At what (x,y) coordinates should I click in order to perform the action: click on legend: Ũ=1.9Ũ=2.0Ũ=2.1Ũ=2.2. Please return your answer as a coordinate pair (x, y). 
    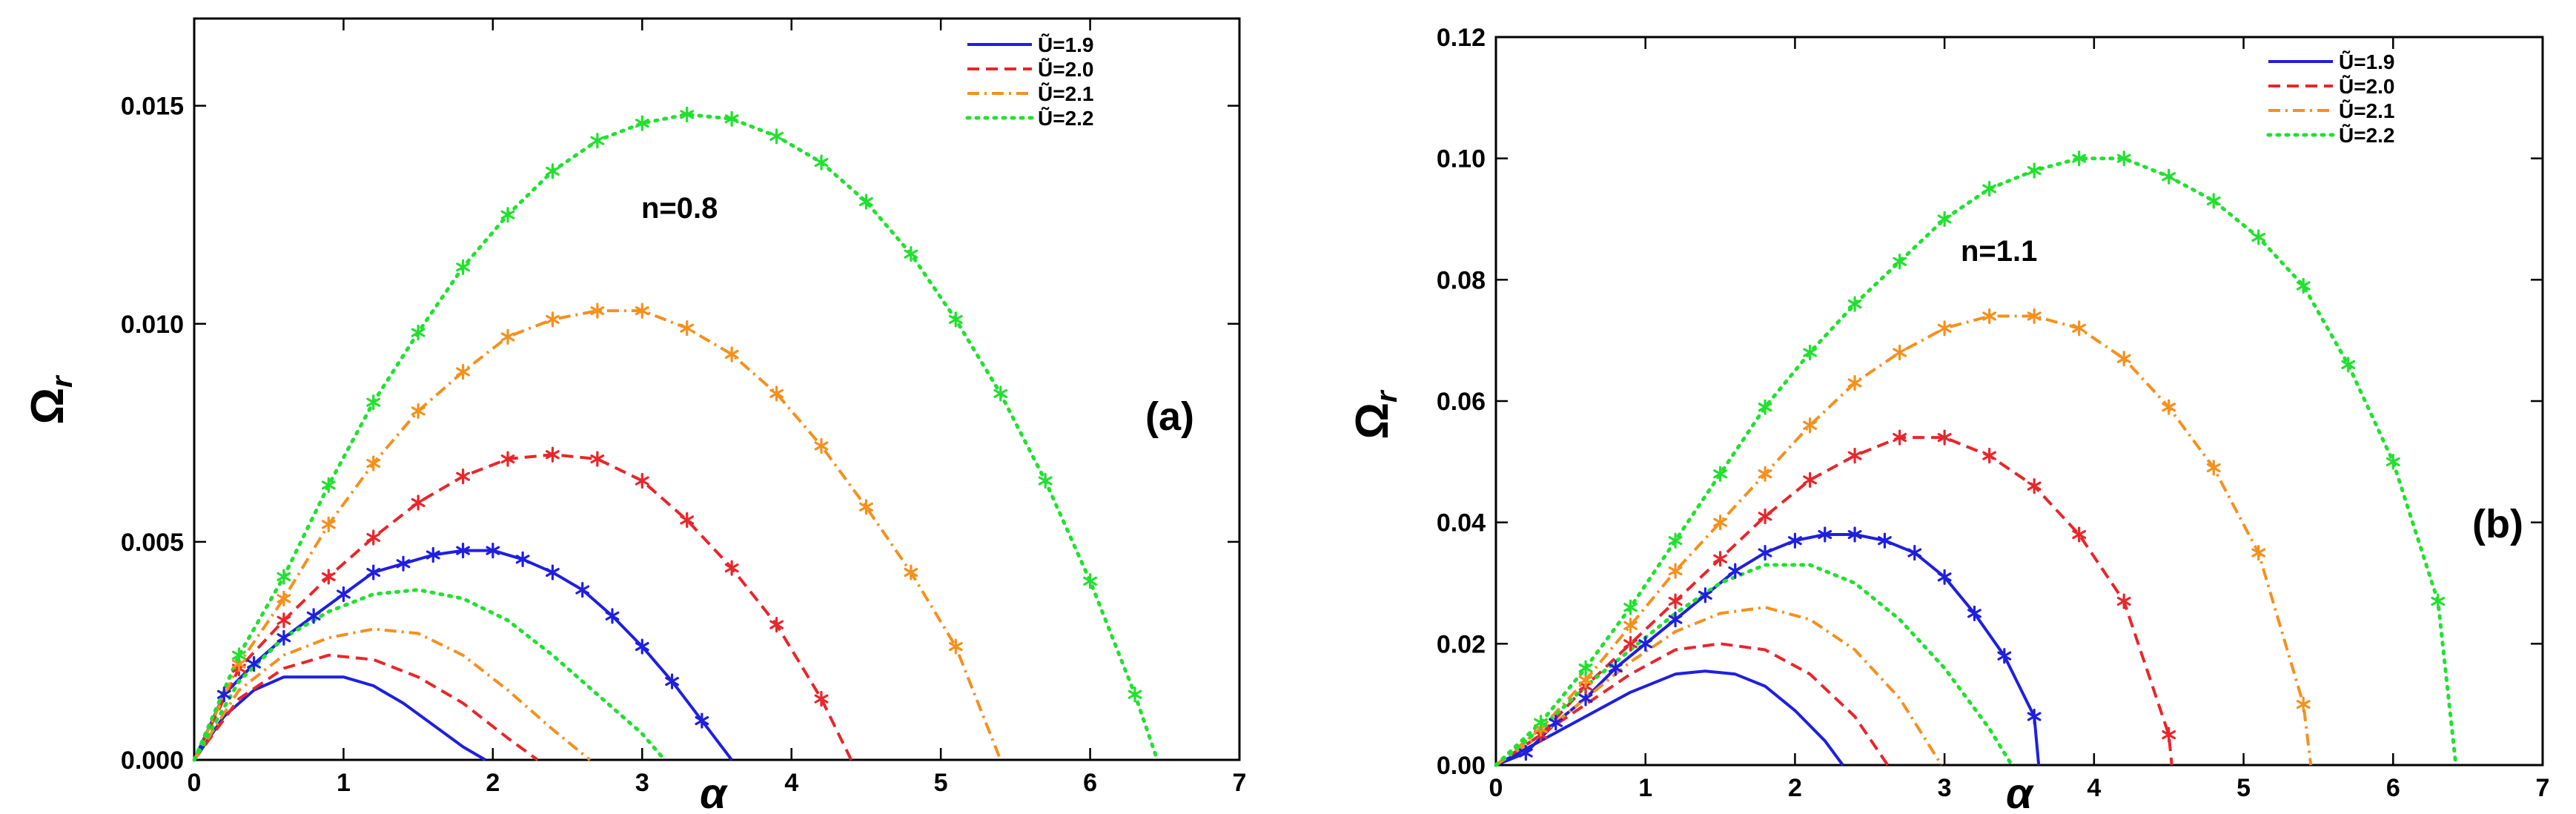
    Looking at the image, I should click on (1029, 81).